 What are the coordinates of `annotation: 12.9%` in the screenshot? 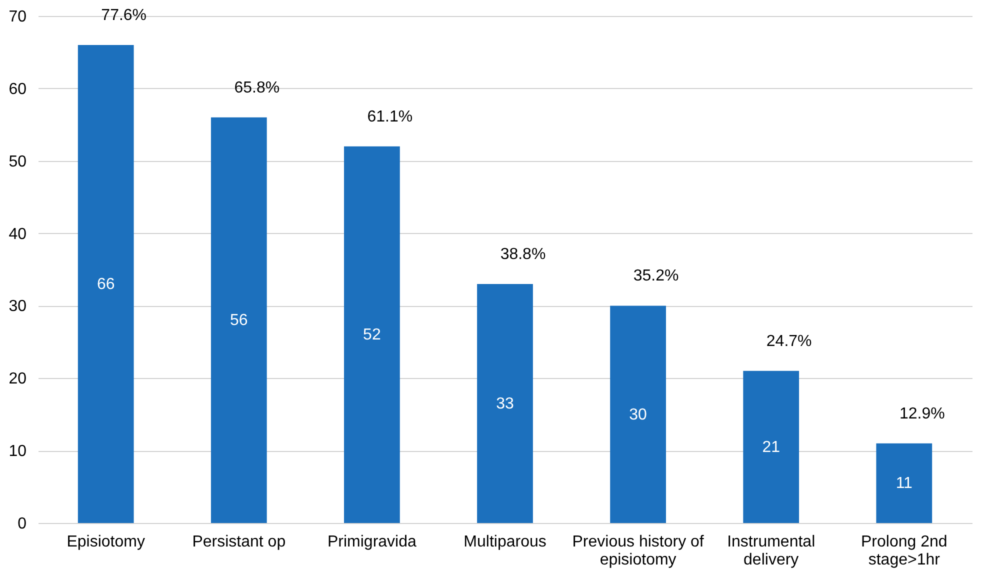 It's located at (922, 413).